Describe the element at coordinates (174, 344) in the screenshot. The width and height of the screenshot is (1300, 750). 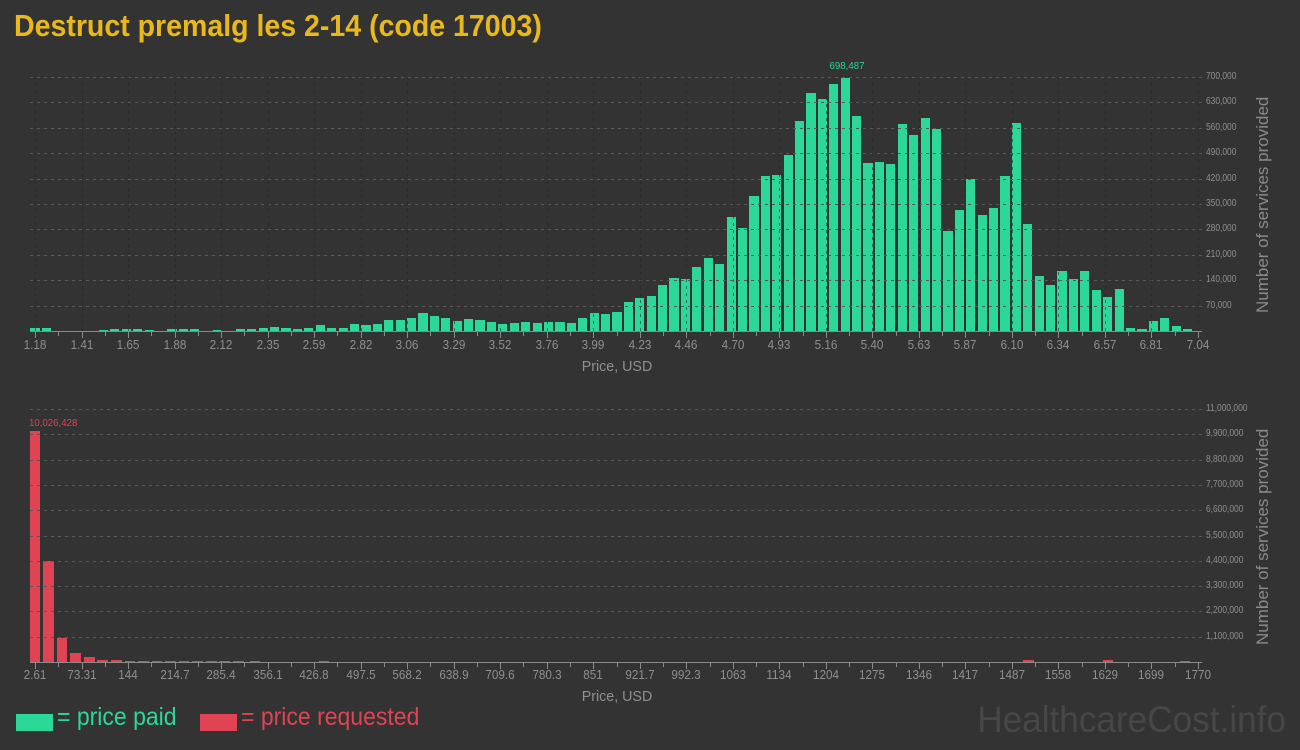
I see `x-tick-label: 1.88` at that location.